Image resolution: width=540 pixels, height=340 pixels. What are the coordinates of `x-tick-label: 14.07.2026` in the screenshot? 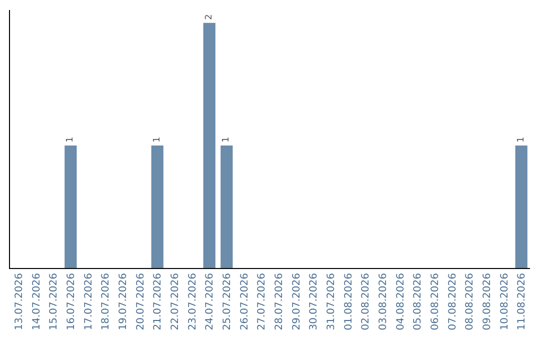 It's located at (36, 301).